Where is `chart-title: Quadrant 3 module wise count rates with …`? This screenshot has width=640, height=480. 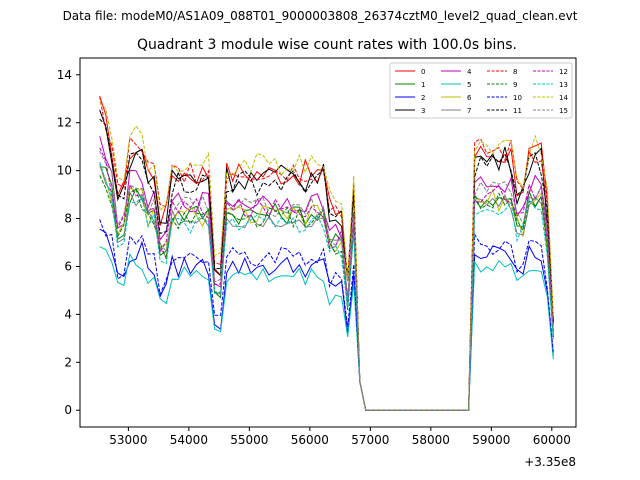 chart-title: Quadrant 3 module wise count rates with … is located at coordinates (327, 45).